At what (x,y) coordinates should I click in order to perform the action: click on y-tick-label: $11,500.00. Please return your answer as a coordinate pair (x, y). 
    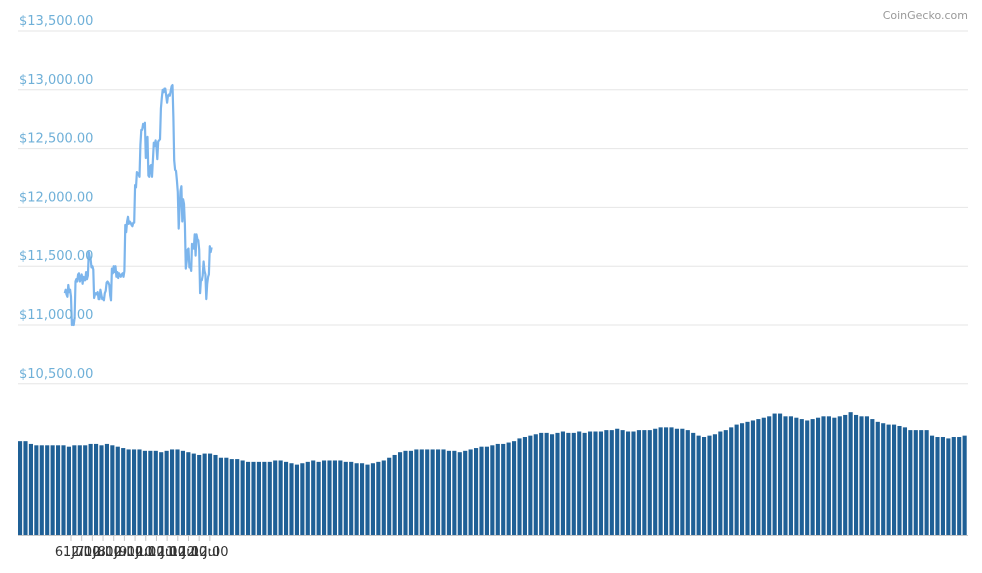
    Looking at the image, I should click on (56, 256).